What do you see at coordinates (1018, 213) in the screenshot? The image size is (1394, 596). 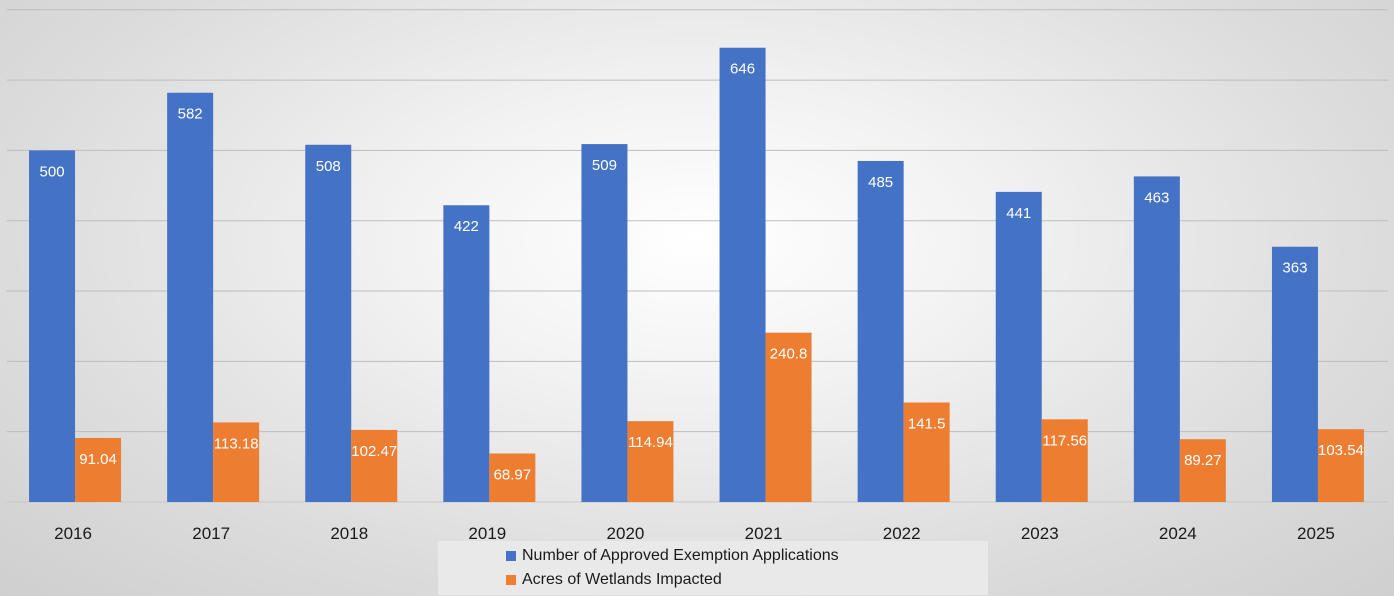 I see `data-label-applications-2023: 441` at bounding box center [1018, 213].